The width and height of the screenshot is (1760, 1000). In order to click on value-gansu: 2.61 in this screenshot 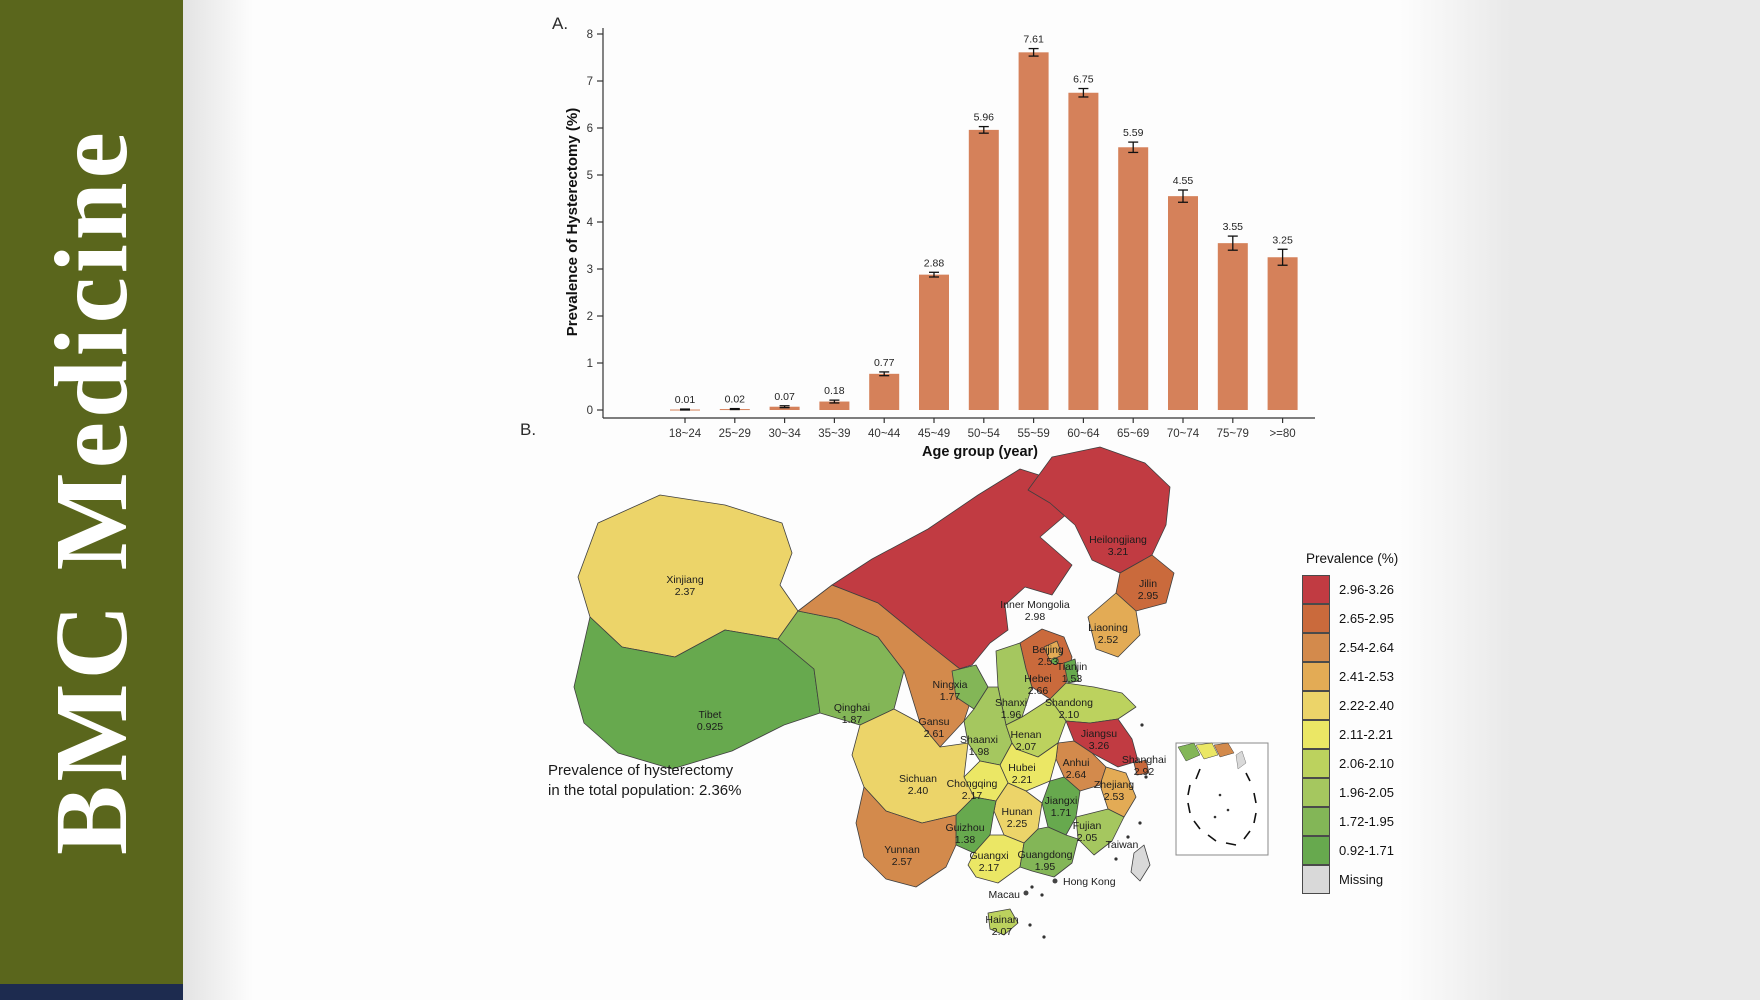, I will do `click(934, 734)`.